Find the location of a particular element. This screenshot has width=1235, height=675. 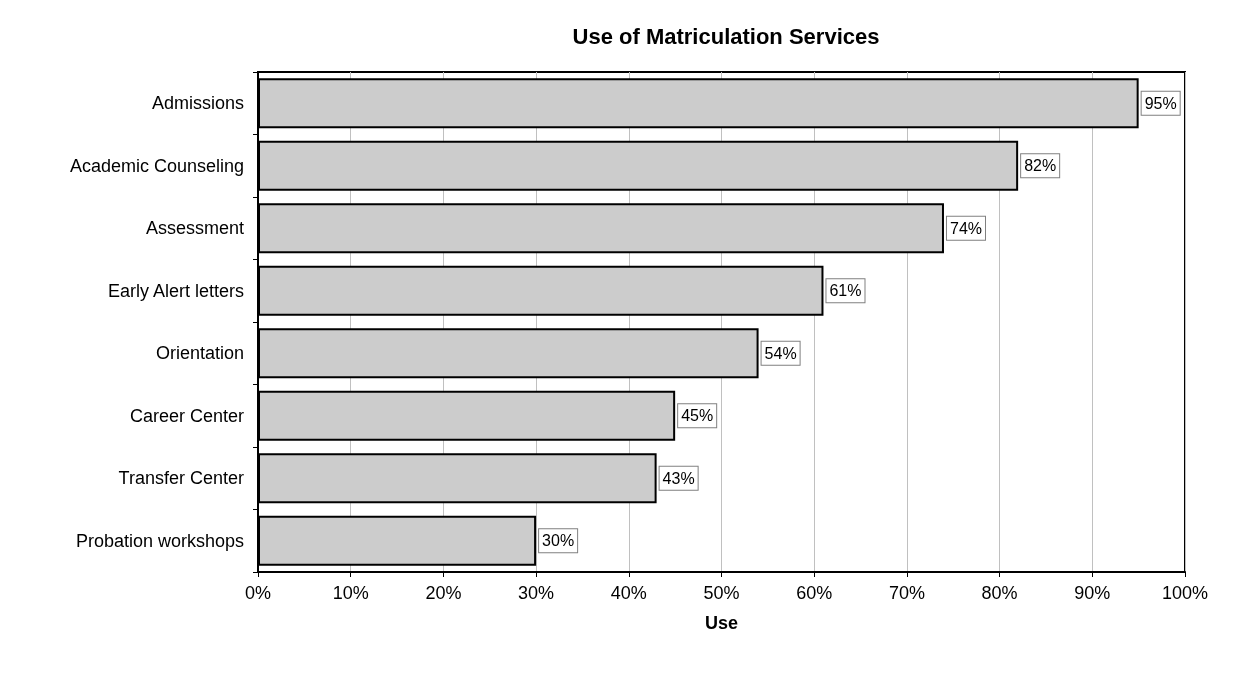

y-tick-label: Early Alert letters is located at coordinates (175, 290).